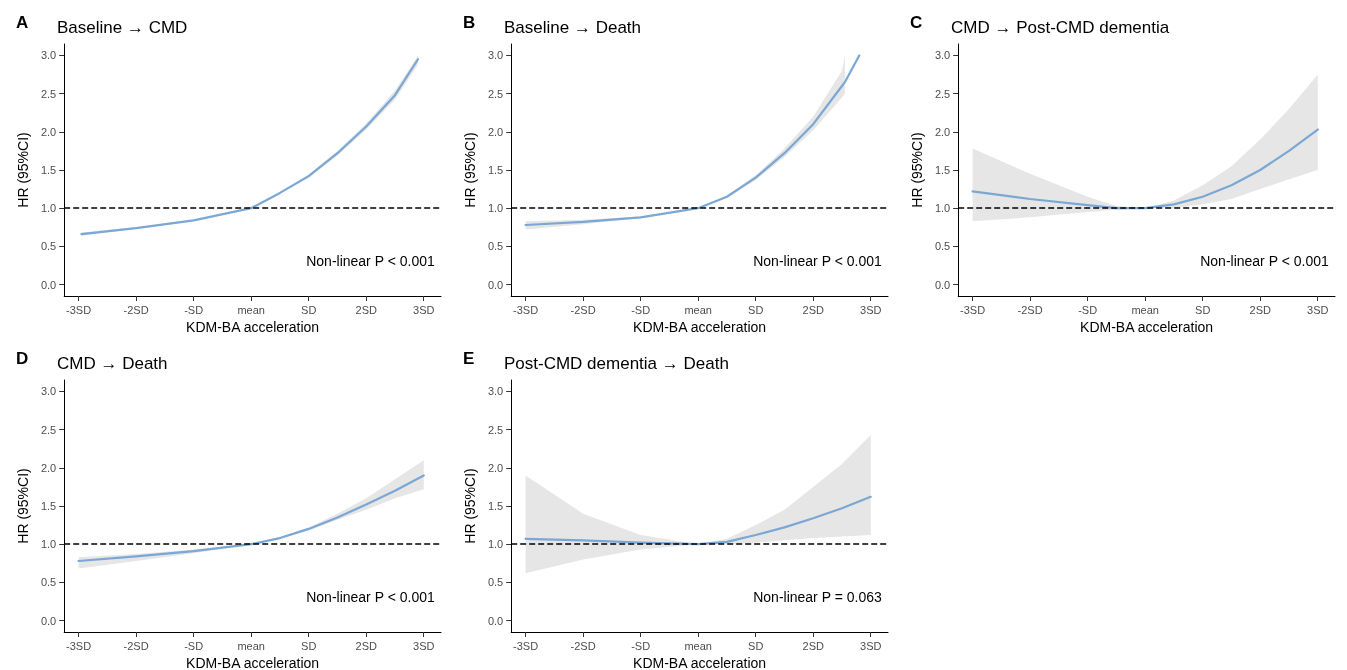 The image size is (1347, 670). I want to click on text: E, so click(469, 358).